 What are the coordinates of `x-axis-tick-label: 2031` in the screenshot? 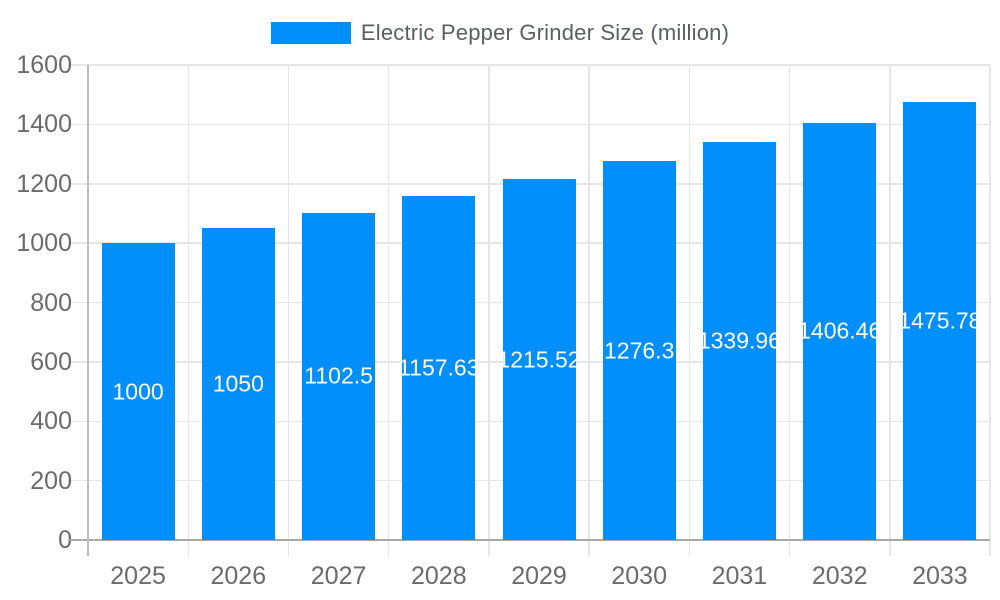 It's located at (739, 576).